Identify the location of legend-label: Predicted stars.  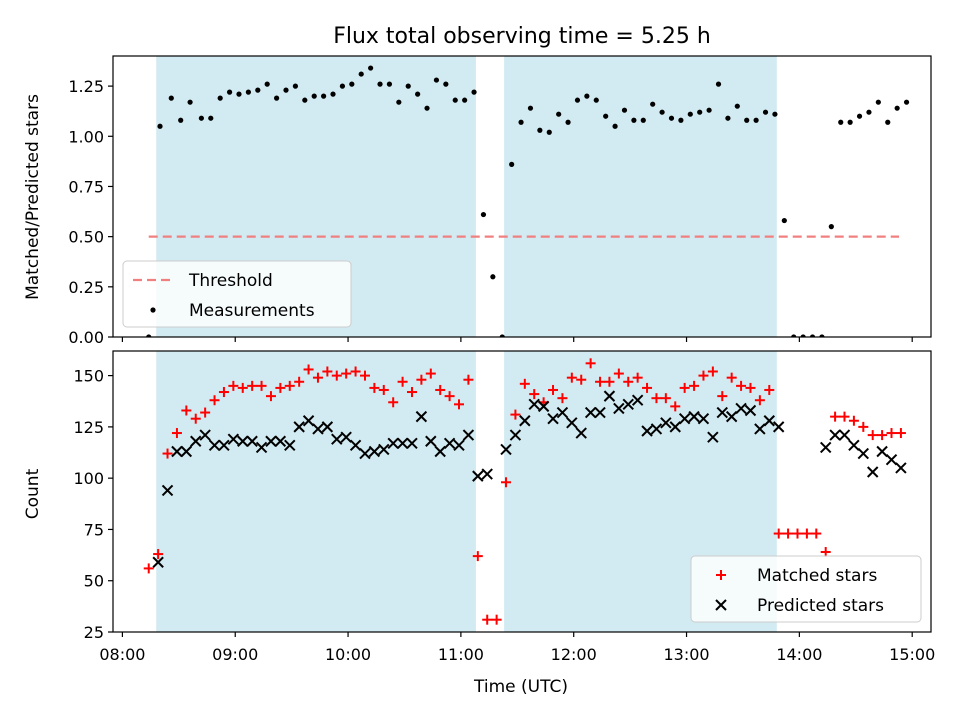
(820, 606).